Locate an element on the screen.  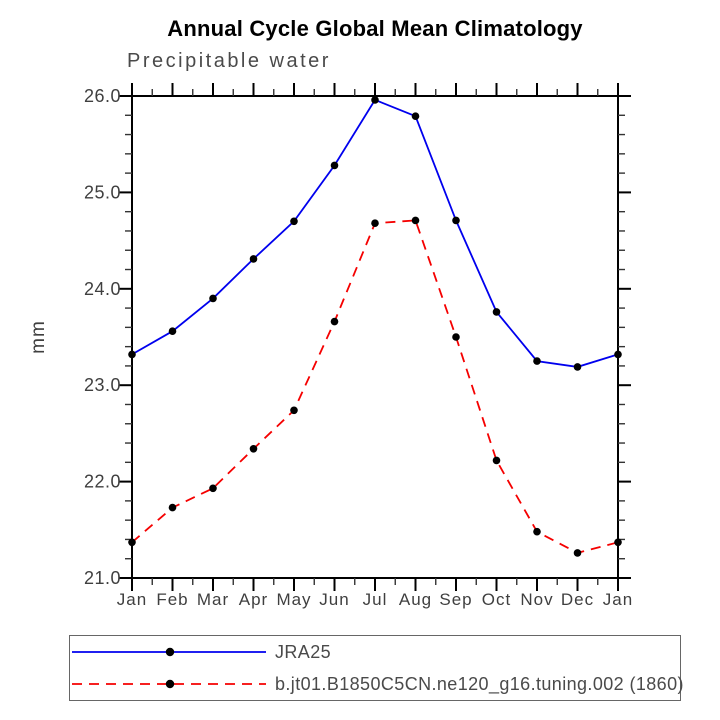
x-tick-label: May is located at coordinates (293, 599).